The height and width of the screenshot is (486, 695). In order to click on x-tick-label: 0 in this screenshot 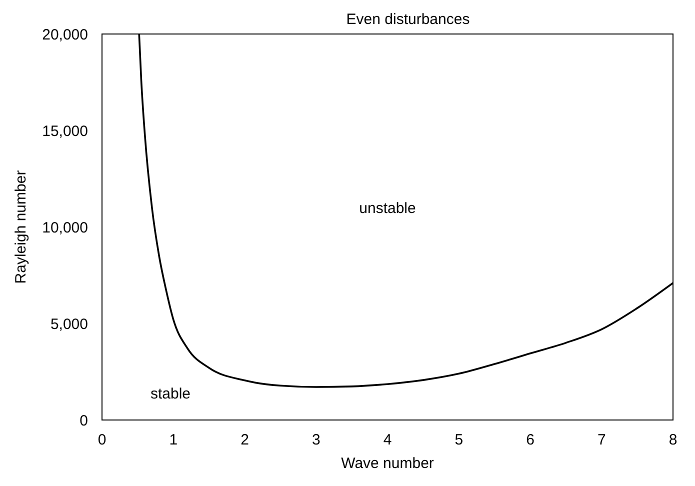, I will do `click(102, 440)`.